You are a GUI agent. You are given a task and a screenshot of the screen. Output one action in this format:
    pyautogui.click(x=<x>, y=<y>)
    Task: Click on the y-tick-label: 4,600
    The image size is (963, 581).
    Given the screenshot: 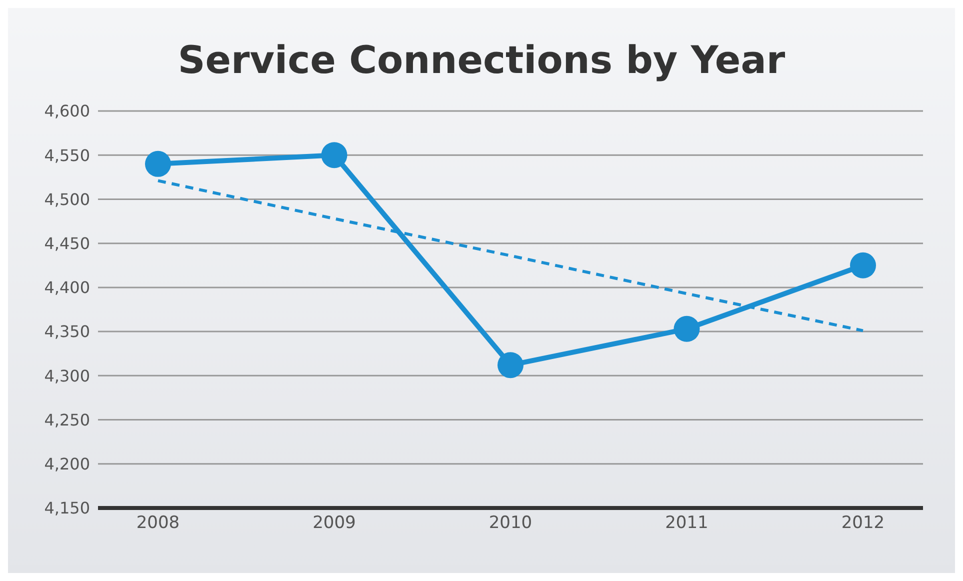 What is the action you would take?
    pyautogui.click(x=67, y=111)
    